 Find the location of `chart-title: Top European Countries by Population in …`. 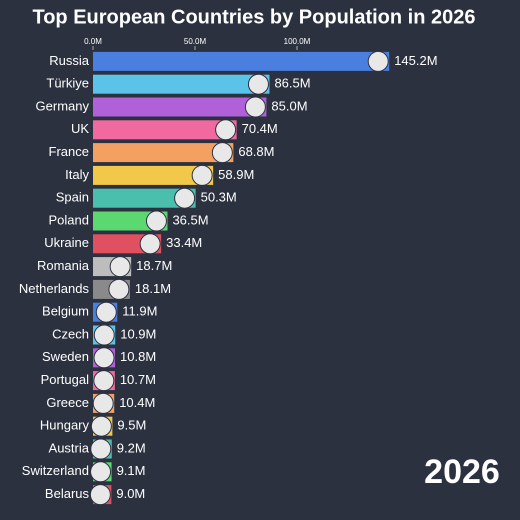

chart-title: Top European Countries by Population in … is located at coordinates (253, 17).